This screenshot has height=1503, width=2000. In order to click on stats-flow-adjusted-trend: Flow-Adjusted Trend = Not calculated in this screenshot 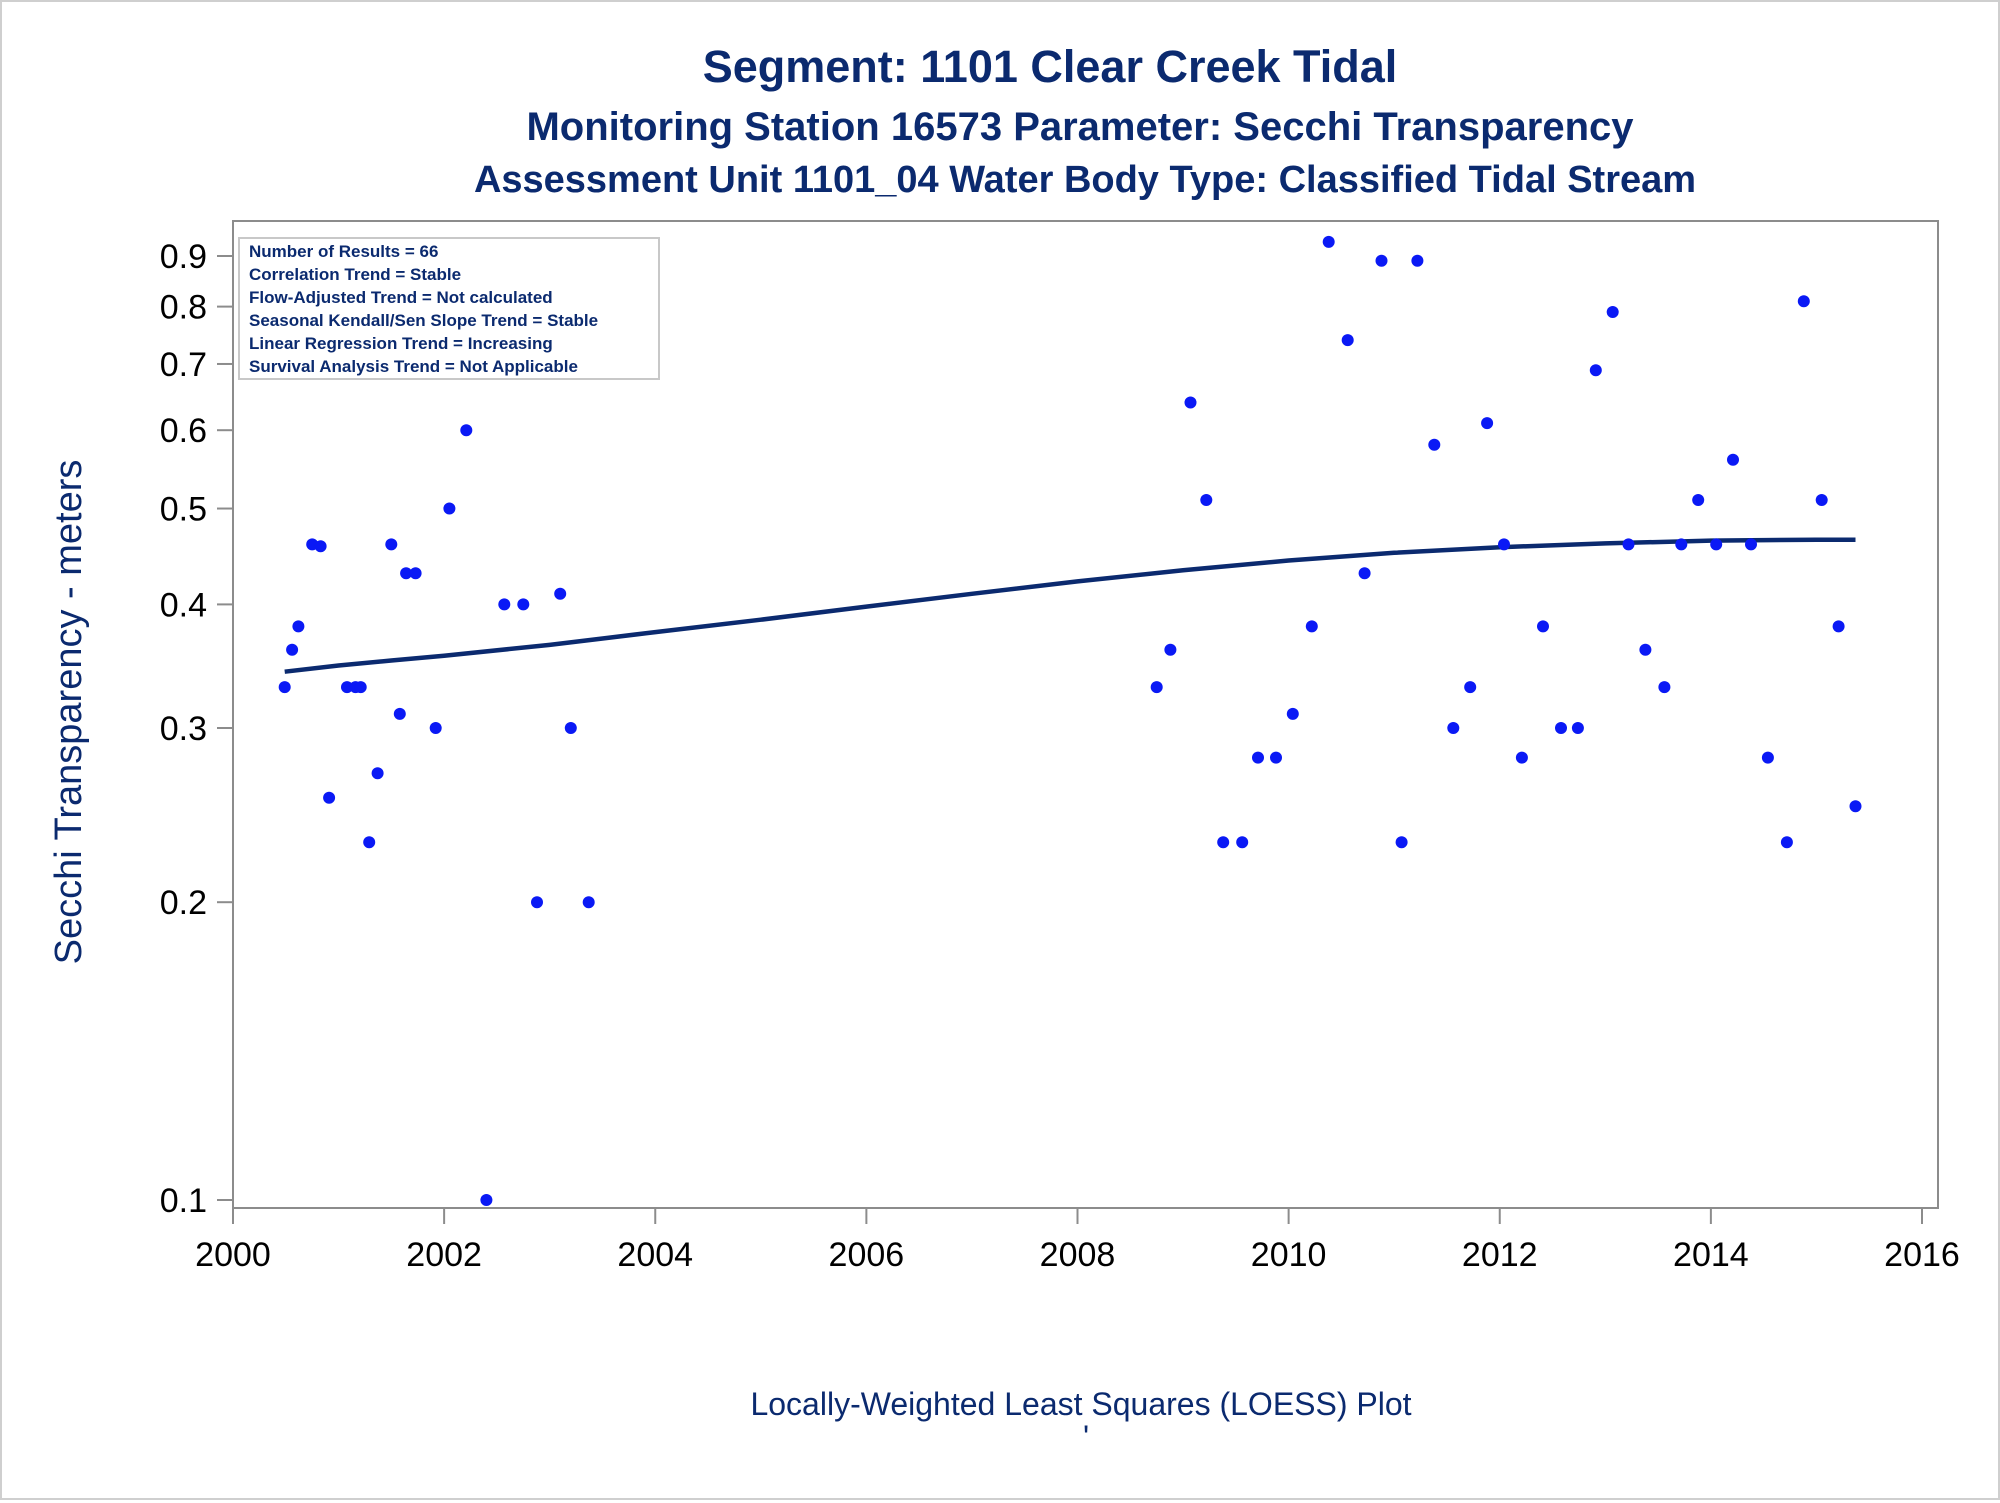, I will do `click(401, 297)`.